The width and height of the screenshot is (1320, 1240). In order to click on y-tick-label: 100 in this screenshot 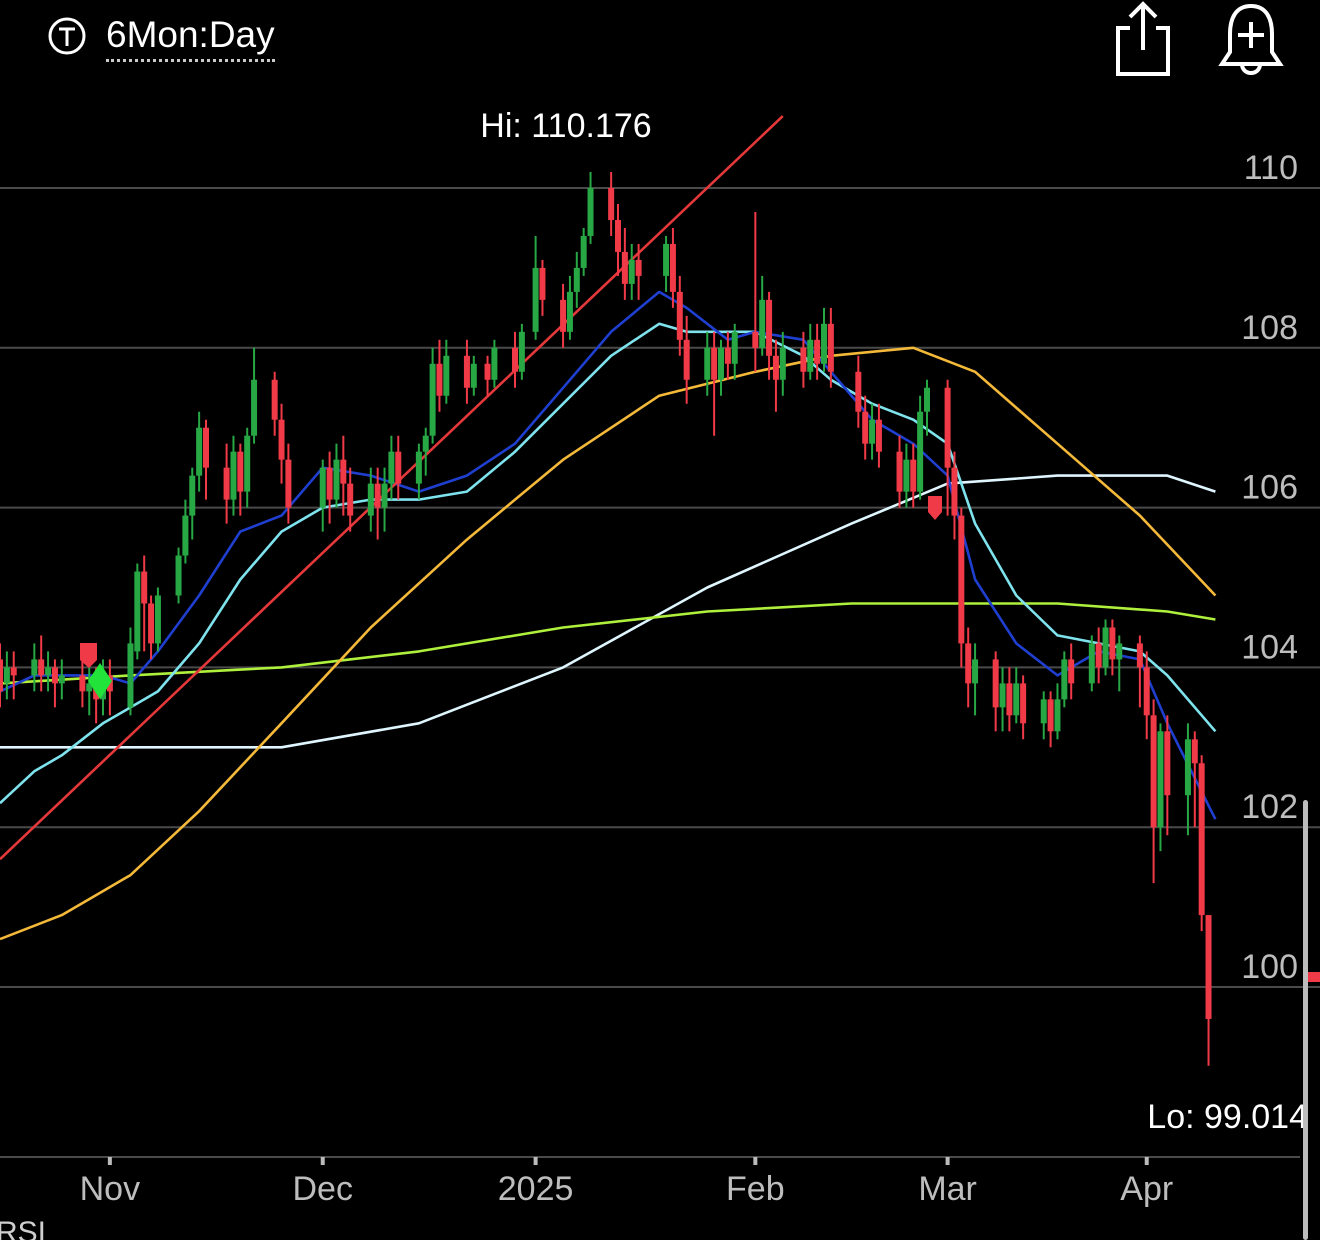, I will do `click(1269, 967)`.